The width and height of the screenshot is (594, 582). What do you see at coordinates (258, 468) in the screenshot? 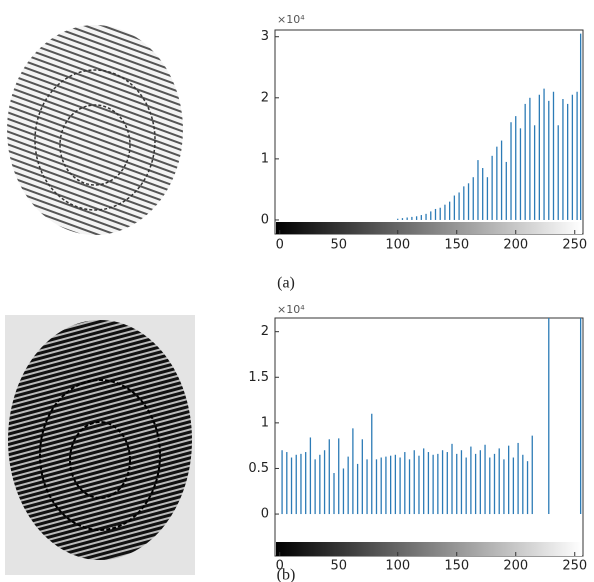
I see `y-tick-label: 0.5` at bounding box center [258, 468].